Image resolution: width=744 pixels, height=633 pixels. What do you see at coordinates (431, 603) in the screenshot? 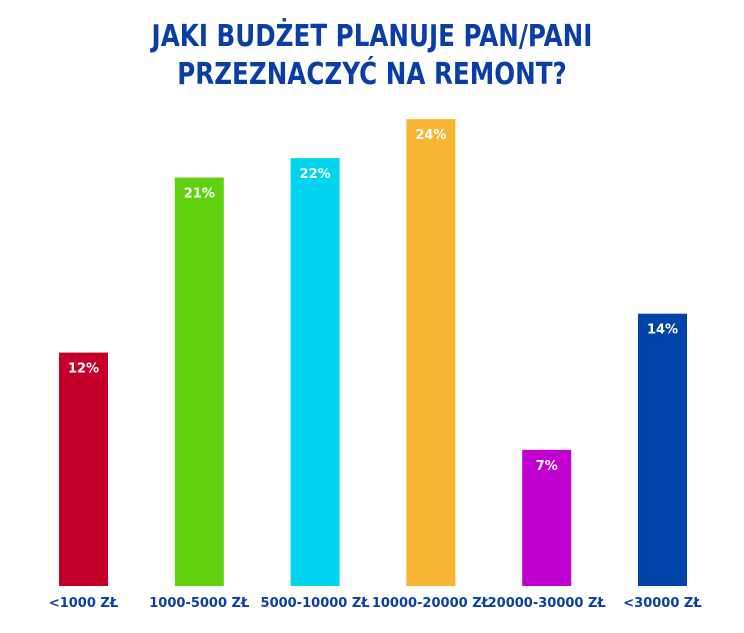
I see `category-label-4: 10000-20000 ZŁ` at bounding box center [431, 603].